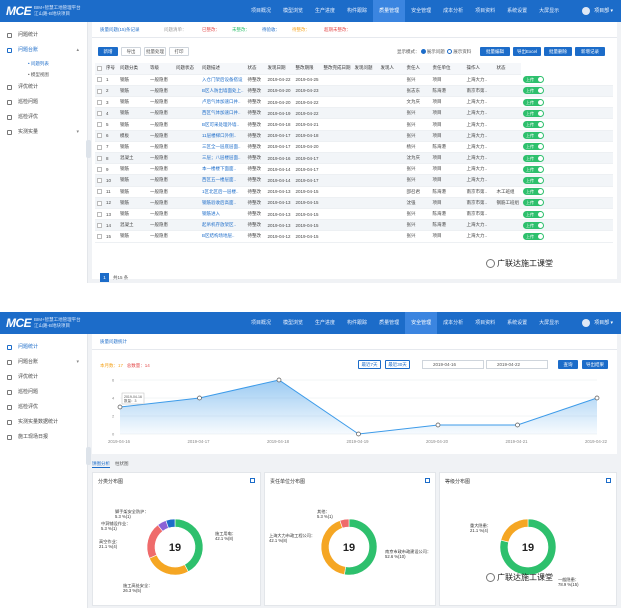 This screenshot has width=621, height=612. What do you see at coordinates (568, 364) in the screenshot?
I see `search-button: 查询` at bounding box center [568, 364].